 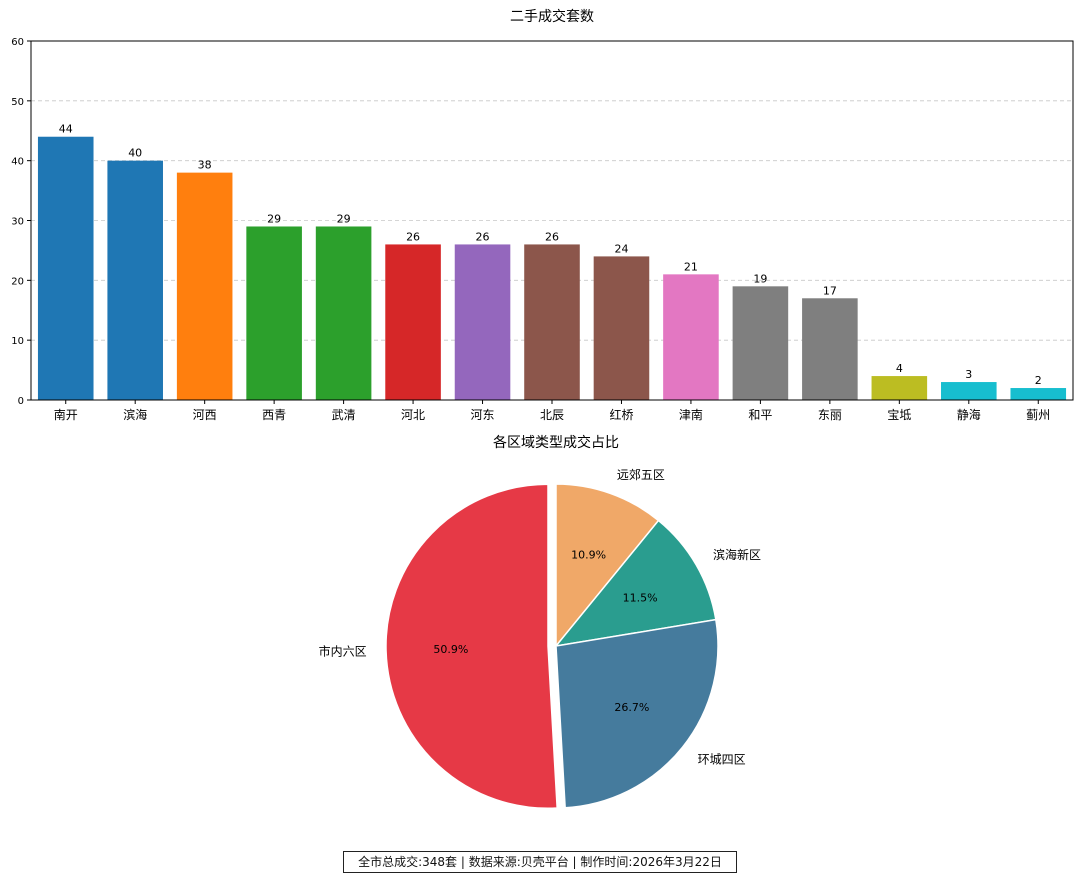 What do you see at coordinates (621, 414) in the screenshot?
I see `x-tick-label: 红桥` at bounding box center [621, 414].